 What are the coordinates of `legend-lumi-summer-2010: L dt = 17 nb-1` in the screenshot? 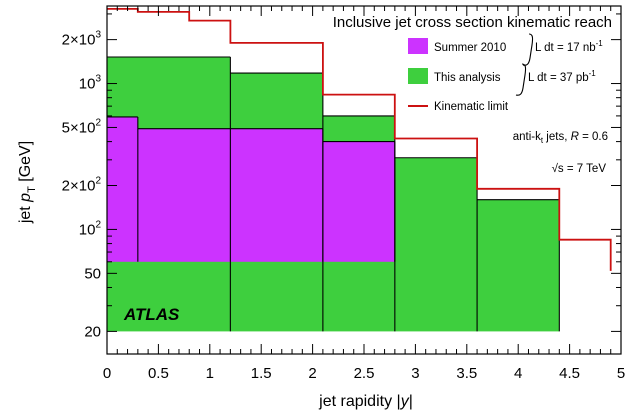 It's located at (569, 46).